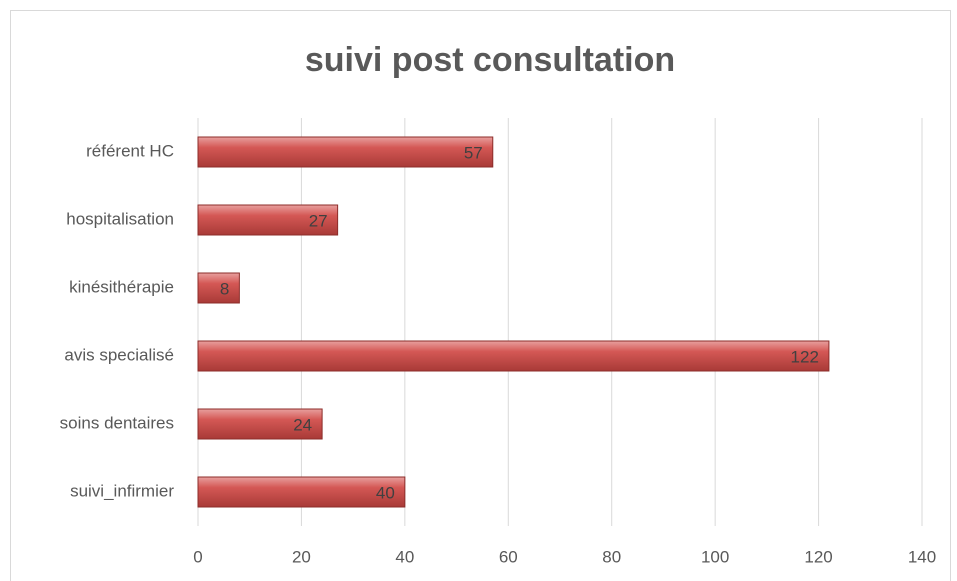 Image resolution: width=957 pixels, height=581 pixels. Describe the element at coordinates (117, 422) in the screenshot. I see `y-tick-label: soins dentaires` at that location.